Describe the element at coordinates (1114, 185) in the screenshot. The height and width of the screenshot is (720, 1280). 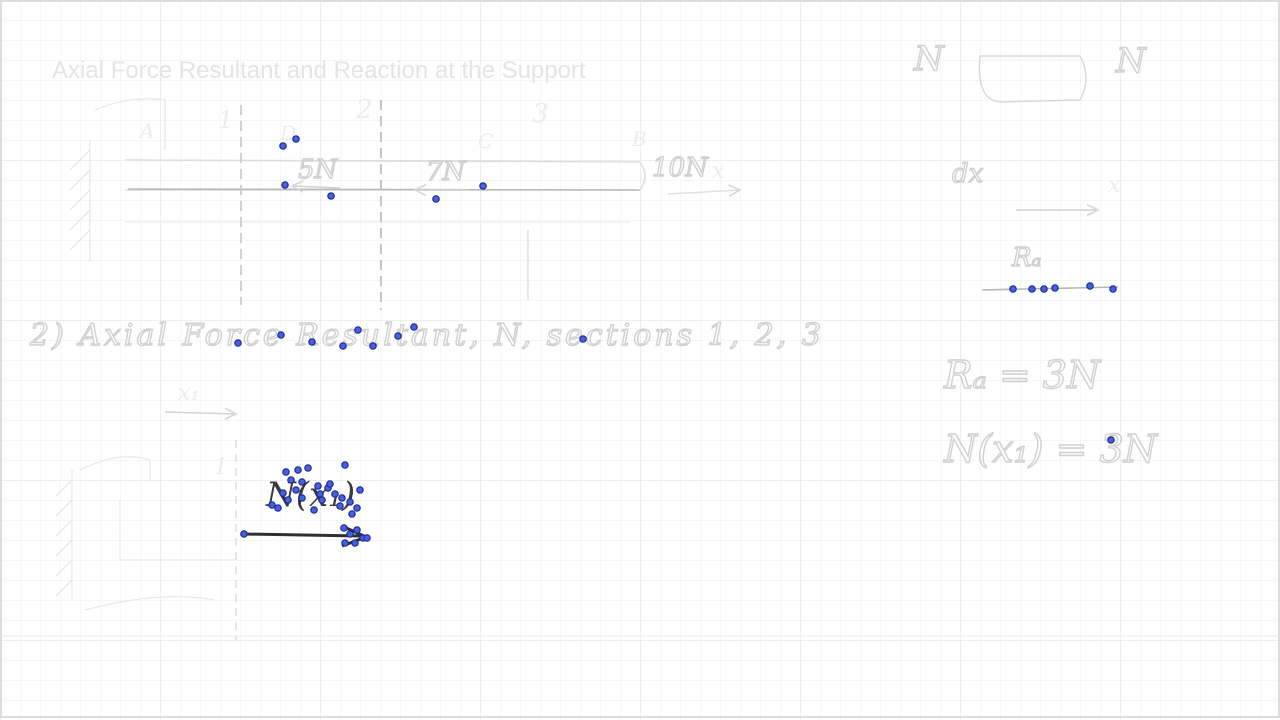
I see `panel-x-label: x` at that location.